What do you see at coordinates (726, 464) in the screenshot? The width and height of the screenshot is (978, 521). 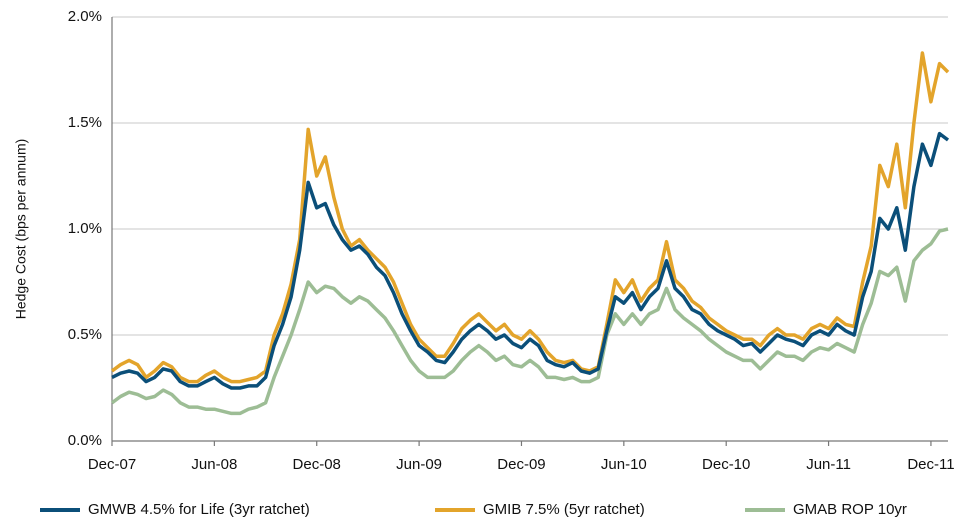 I see `x-tick-label: Dec-10` at bounding box center [726, 464].